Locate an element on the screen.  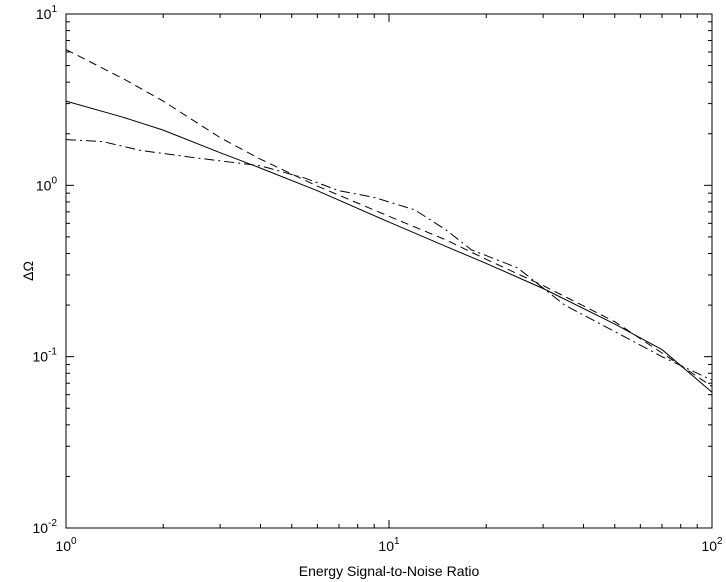
y-tick-label: 10⁰ is located at coordinates (47, 184).